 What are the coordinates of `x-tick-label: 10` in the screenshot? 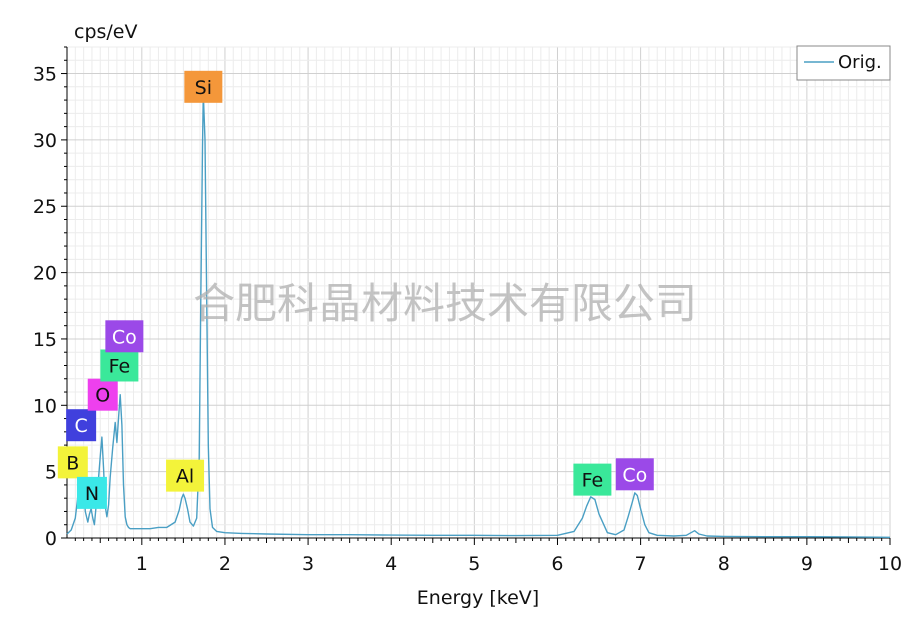 It's located at (890, 564).